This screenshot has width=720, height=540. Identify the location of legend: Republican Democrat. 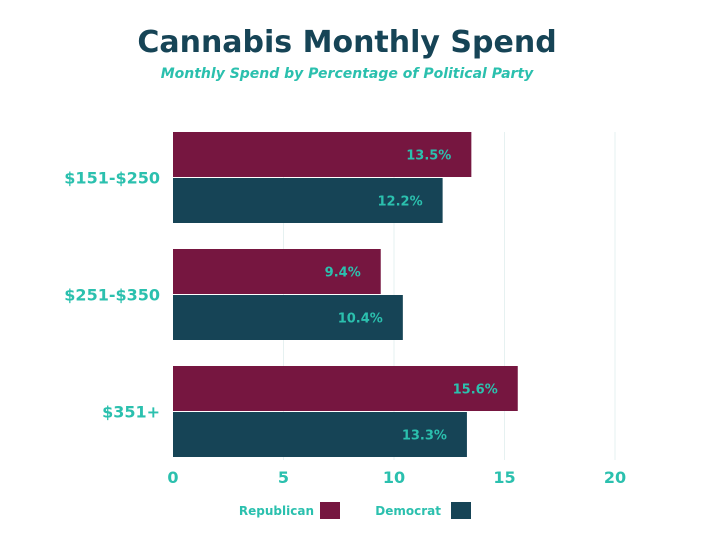
(355, 510).